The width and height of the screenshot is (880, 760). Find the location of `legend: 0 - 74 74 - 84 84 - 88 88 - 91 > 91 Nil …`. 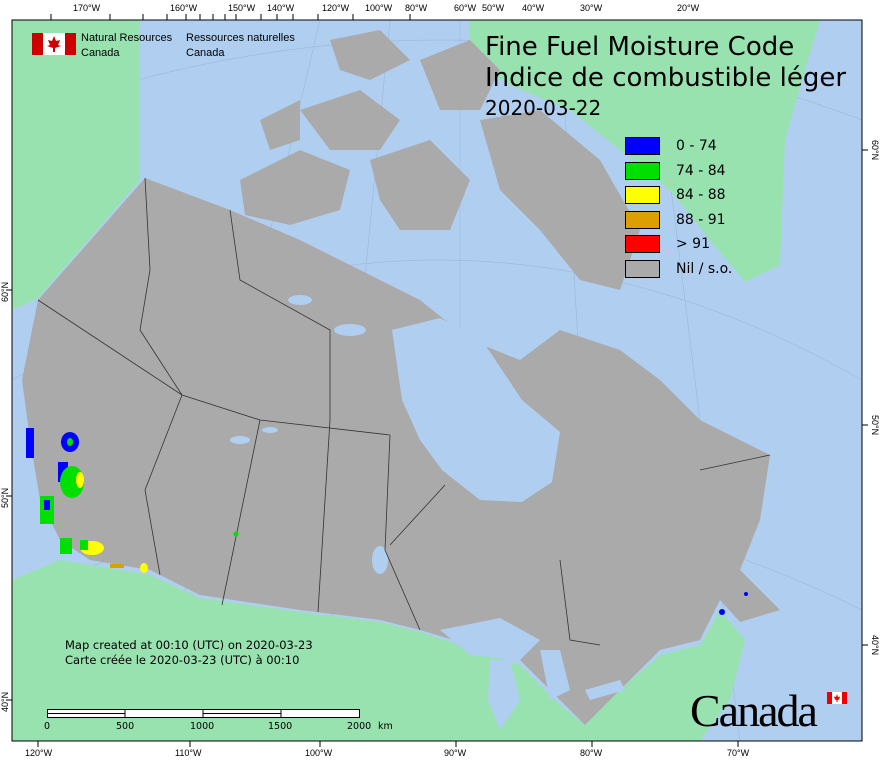

legend: 0 - 74 74 - 84 84 - 88 88 - 91 > 91 Nil … is located at coordinates (678, 207).